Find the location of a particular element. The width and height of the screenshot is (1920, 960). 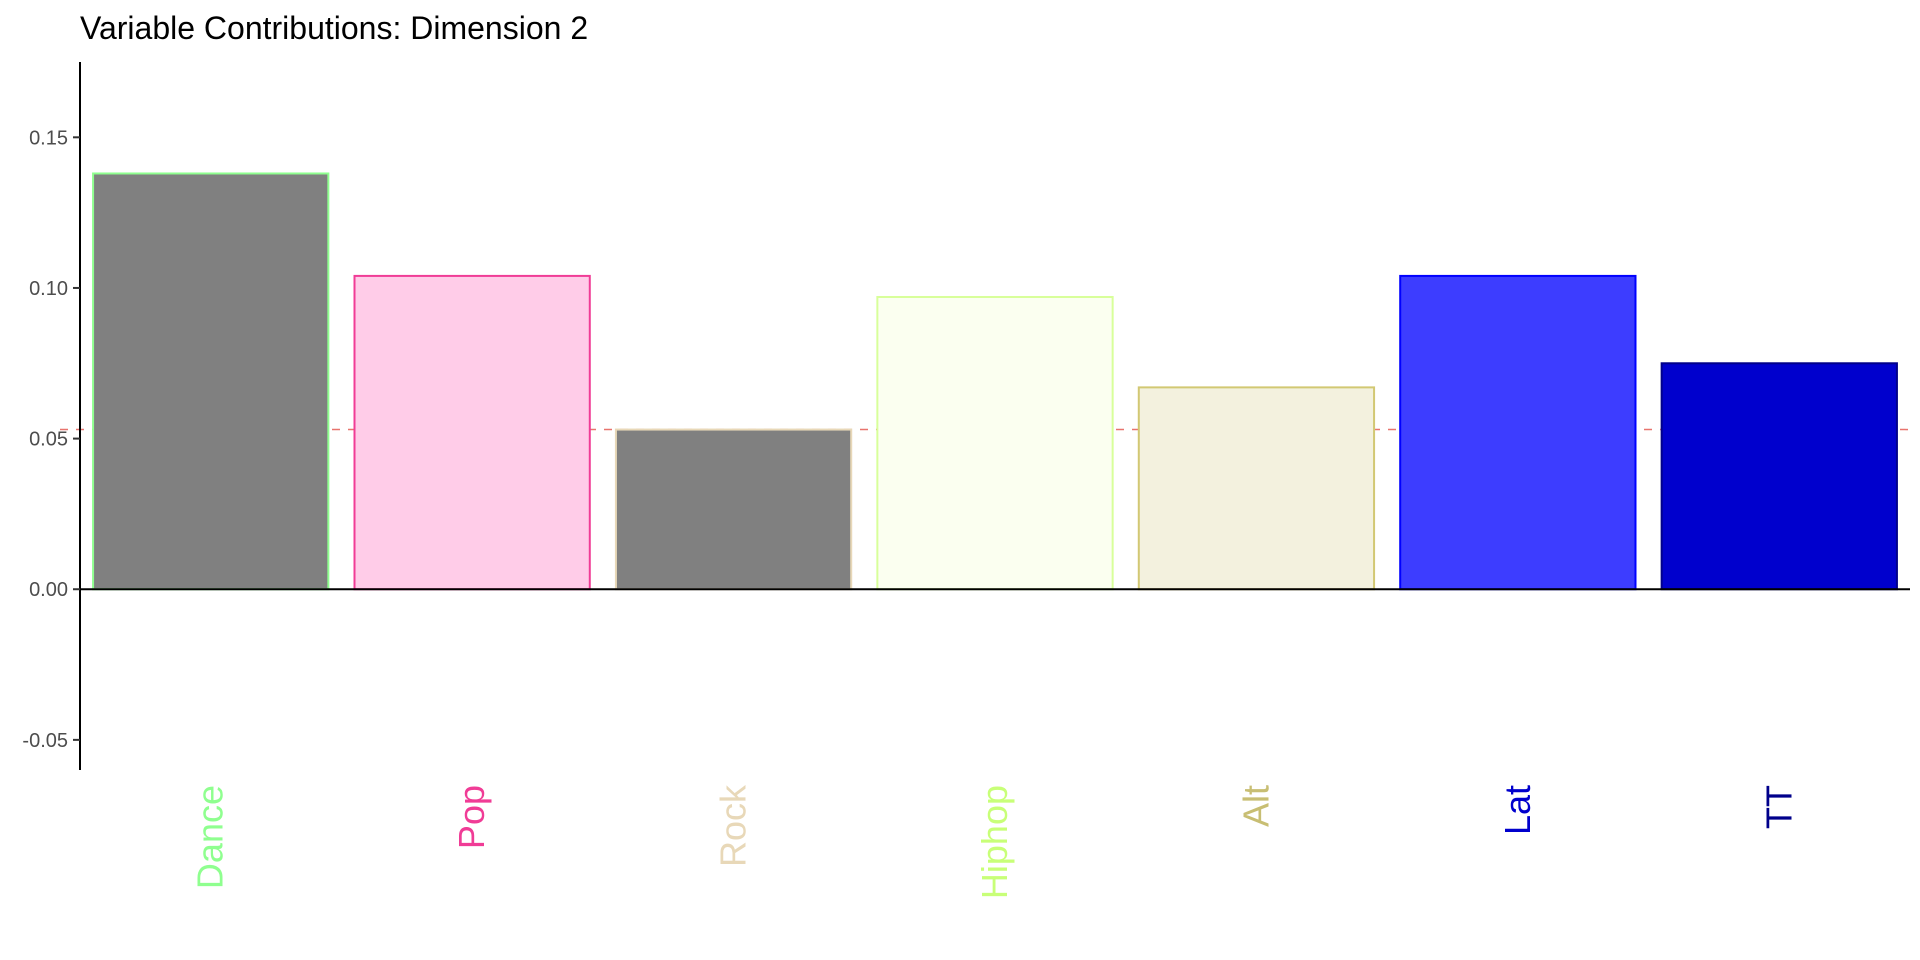

x-tick-label-tt: TT is located at coordinates (1778, 807).